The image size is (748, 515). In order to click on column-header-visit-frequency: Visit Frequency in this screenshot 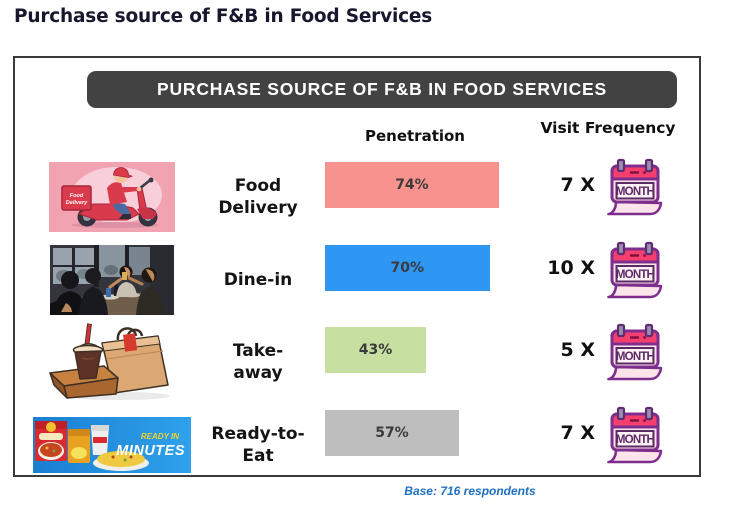, I will do `click(608, 128)`.